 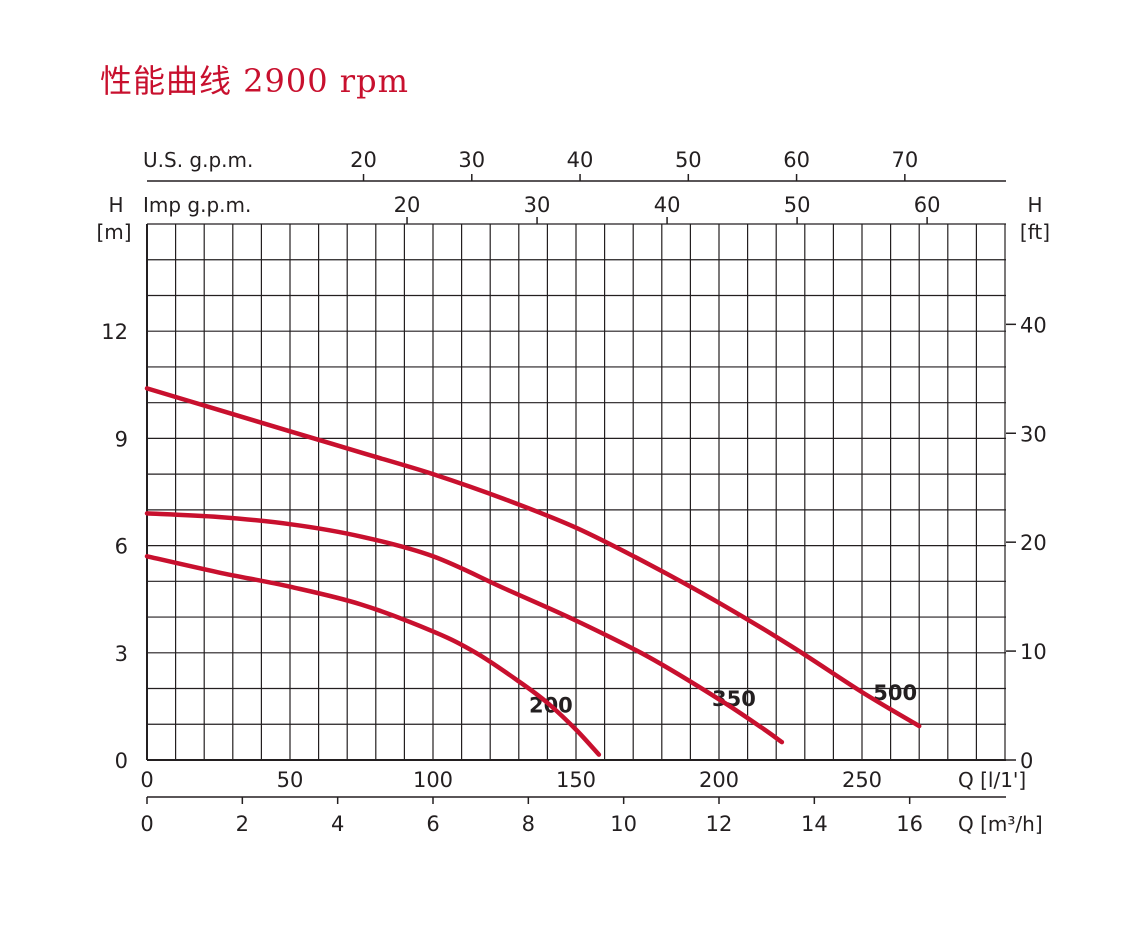 I want to click on x-primary-tick-label: 50, so click(x=290, y=780).